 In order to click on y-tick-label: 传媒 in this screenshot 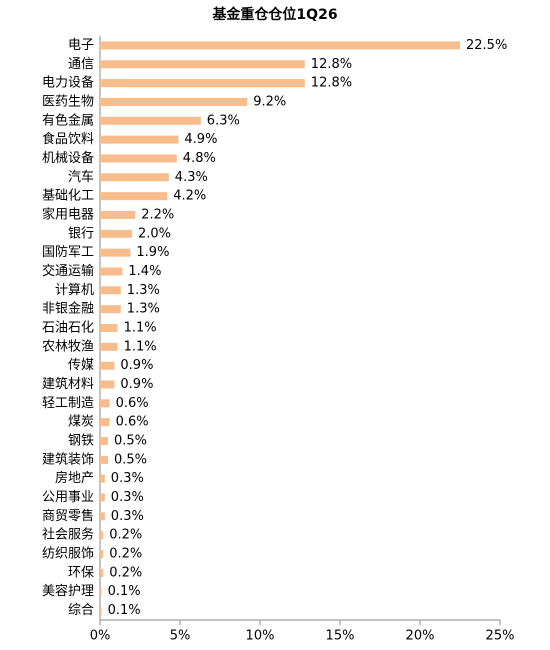, I will do `click(81, 365)`.